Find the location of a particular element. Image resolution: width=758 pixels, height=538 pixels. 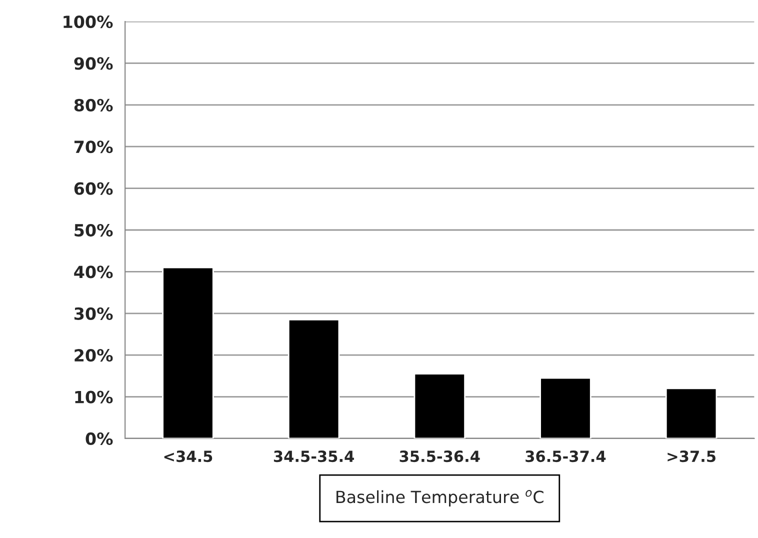

y-tick-label: 50% is located at coordinates (93, 230).